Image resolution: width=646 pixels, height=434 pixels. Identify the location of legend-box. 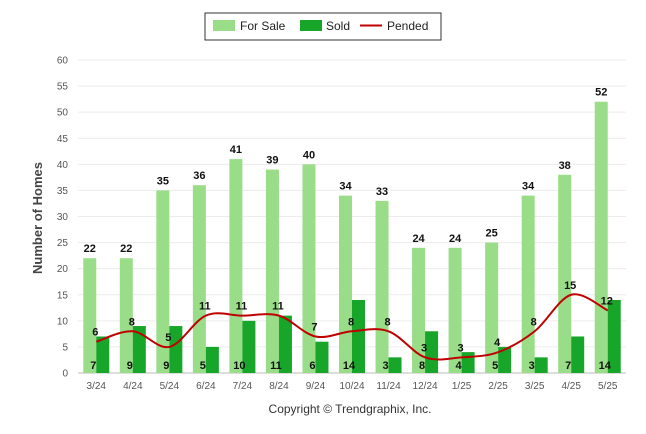
(323, 26).